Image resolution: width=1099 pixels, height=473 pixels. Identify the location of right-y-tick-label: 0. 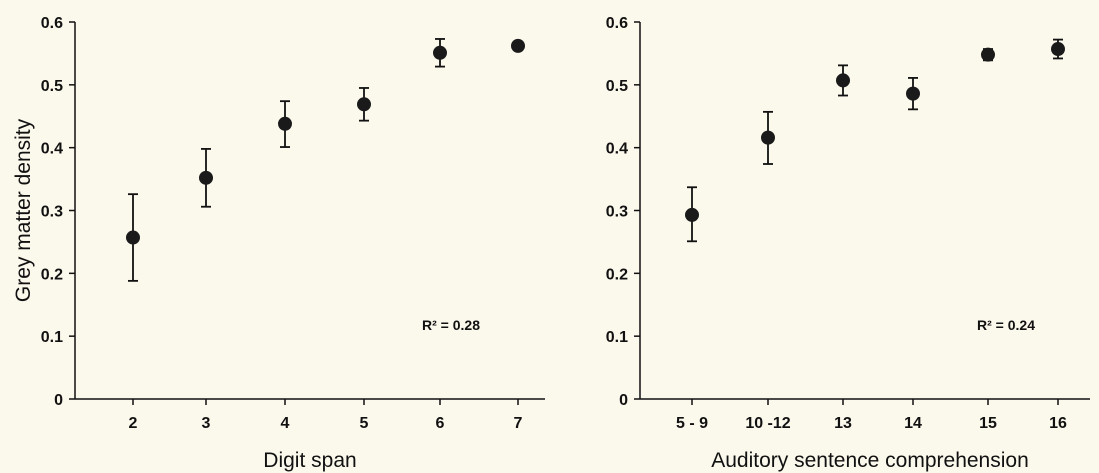
(623, 400).